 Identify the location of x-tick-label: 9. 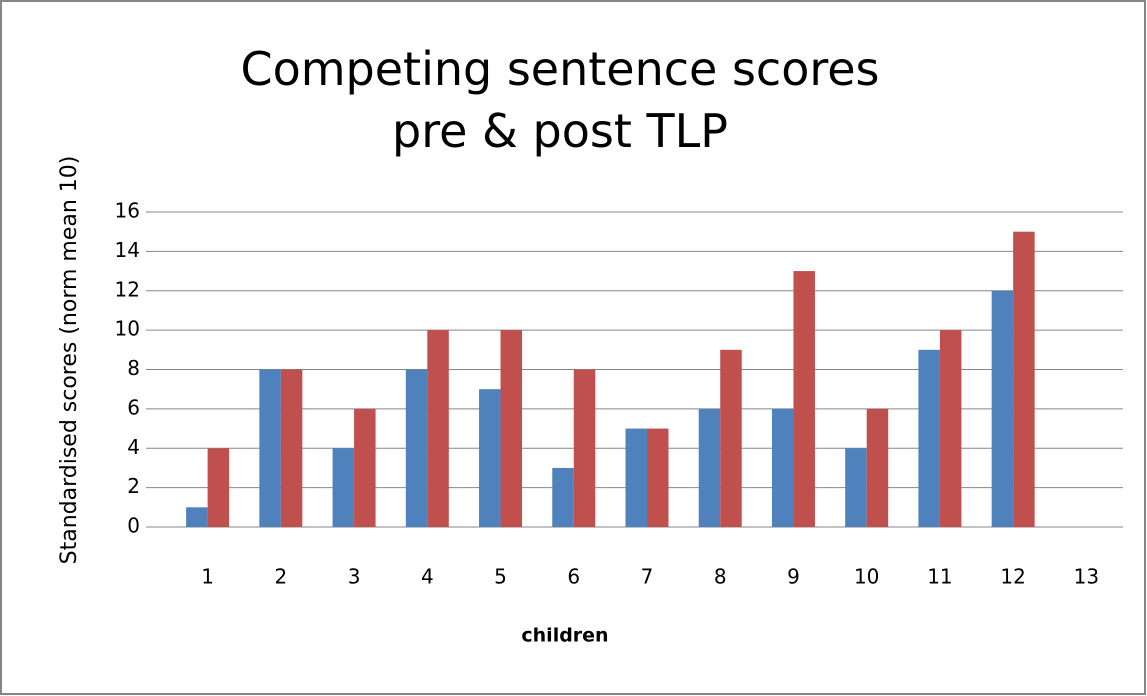
(793, 577).